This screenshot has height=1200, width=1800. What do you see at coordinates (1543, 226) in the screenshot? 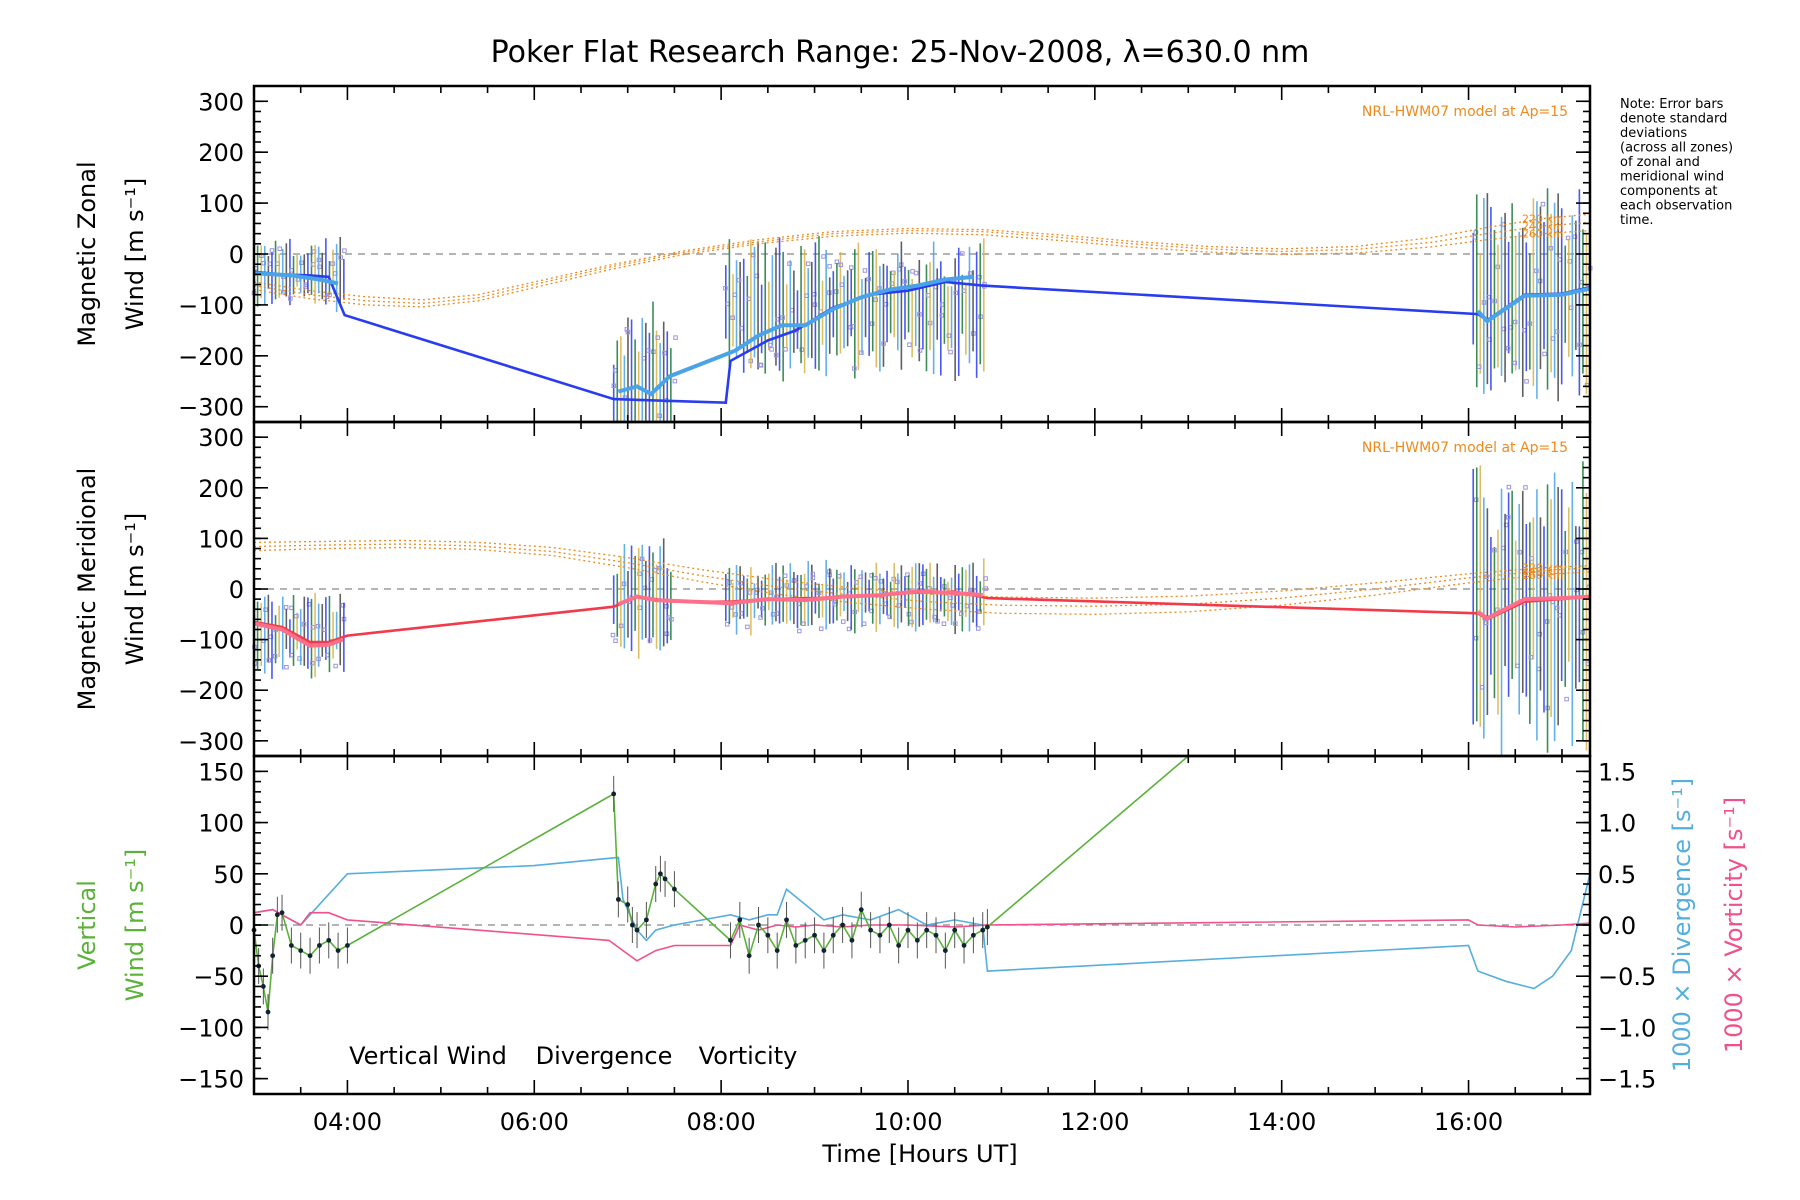
I see `model-altitude-label: 240 km` at bounding box center [1543, 226].